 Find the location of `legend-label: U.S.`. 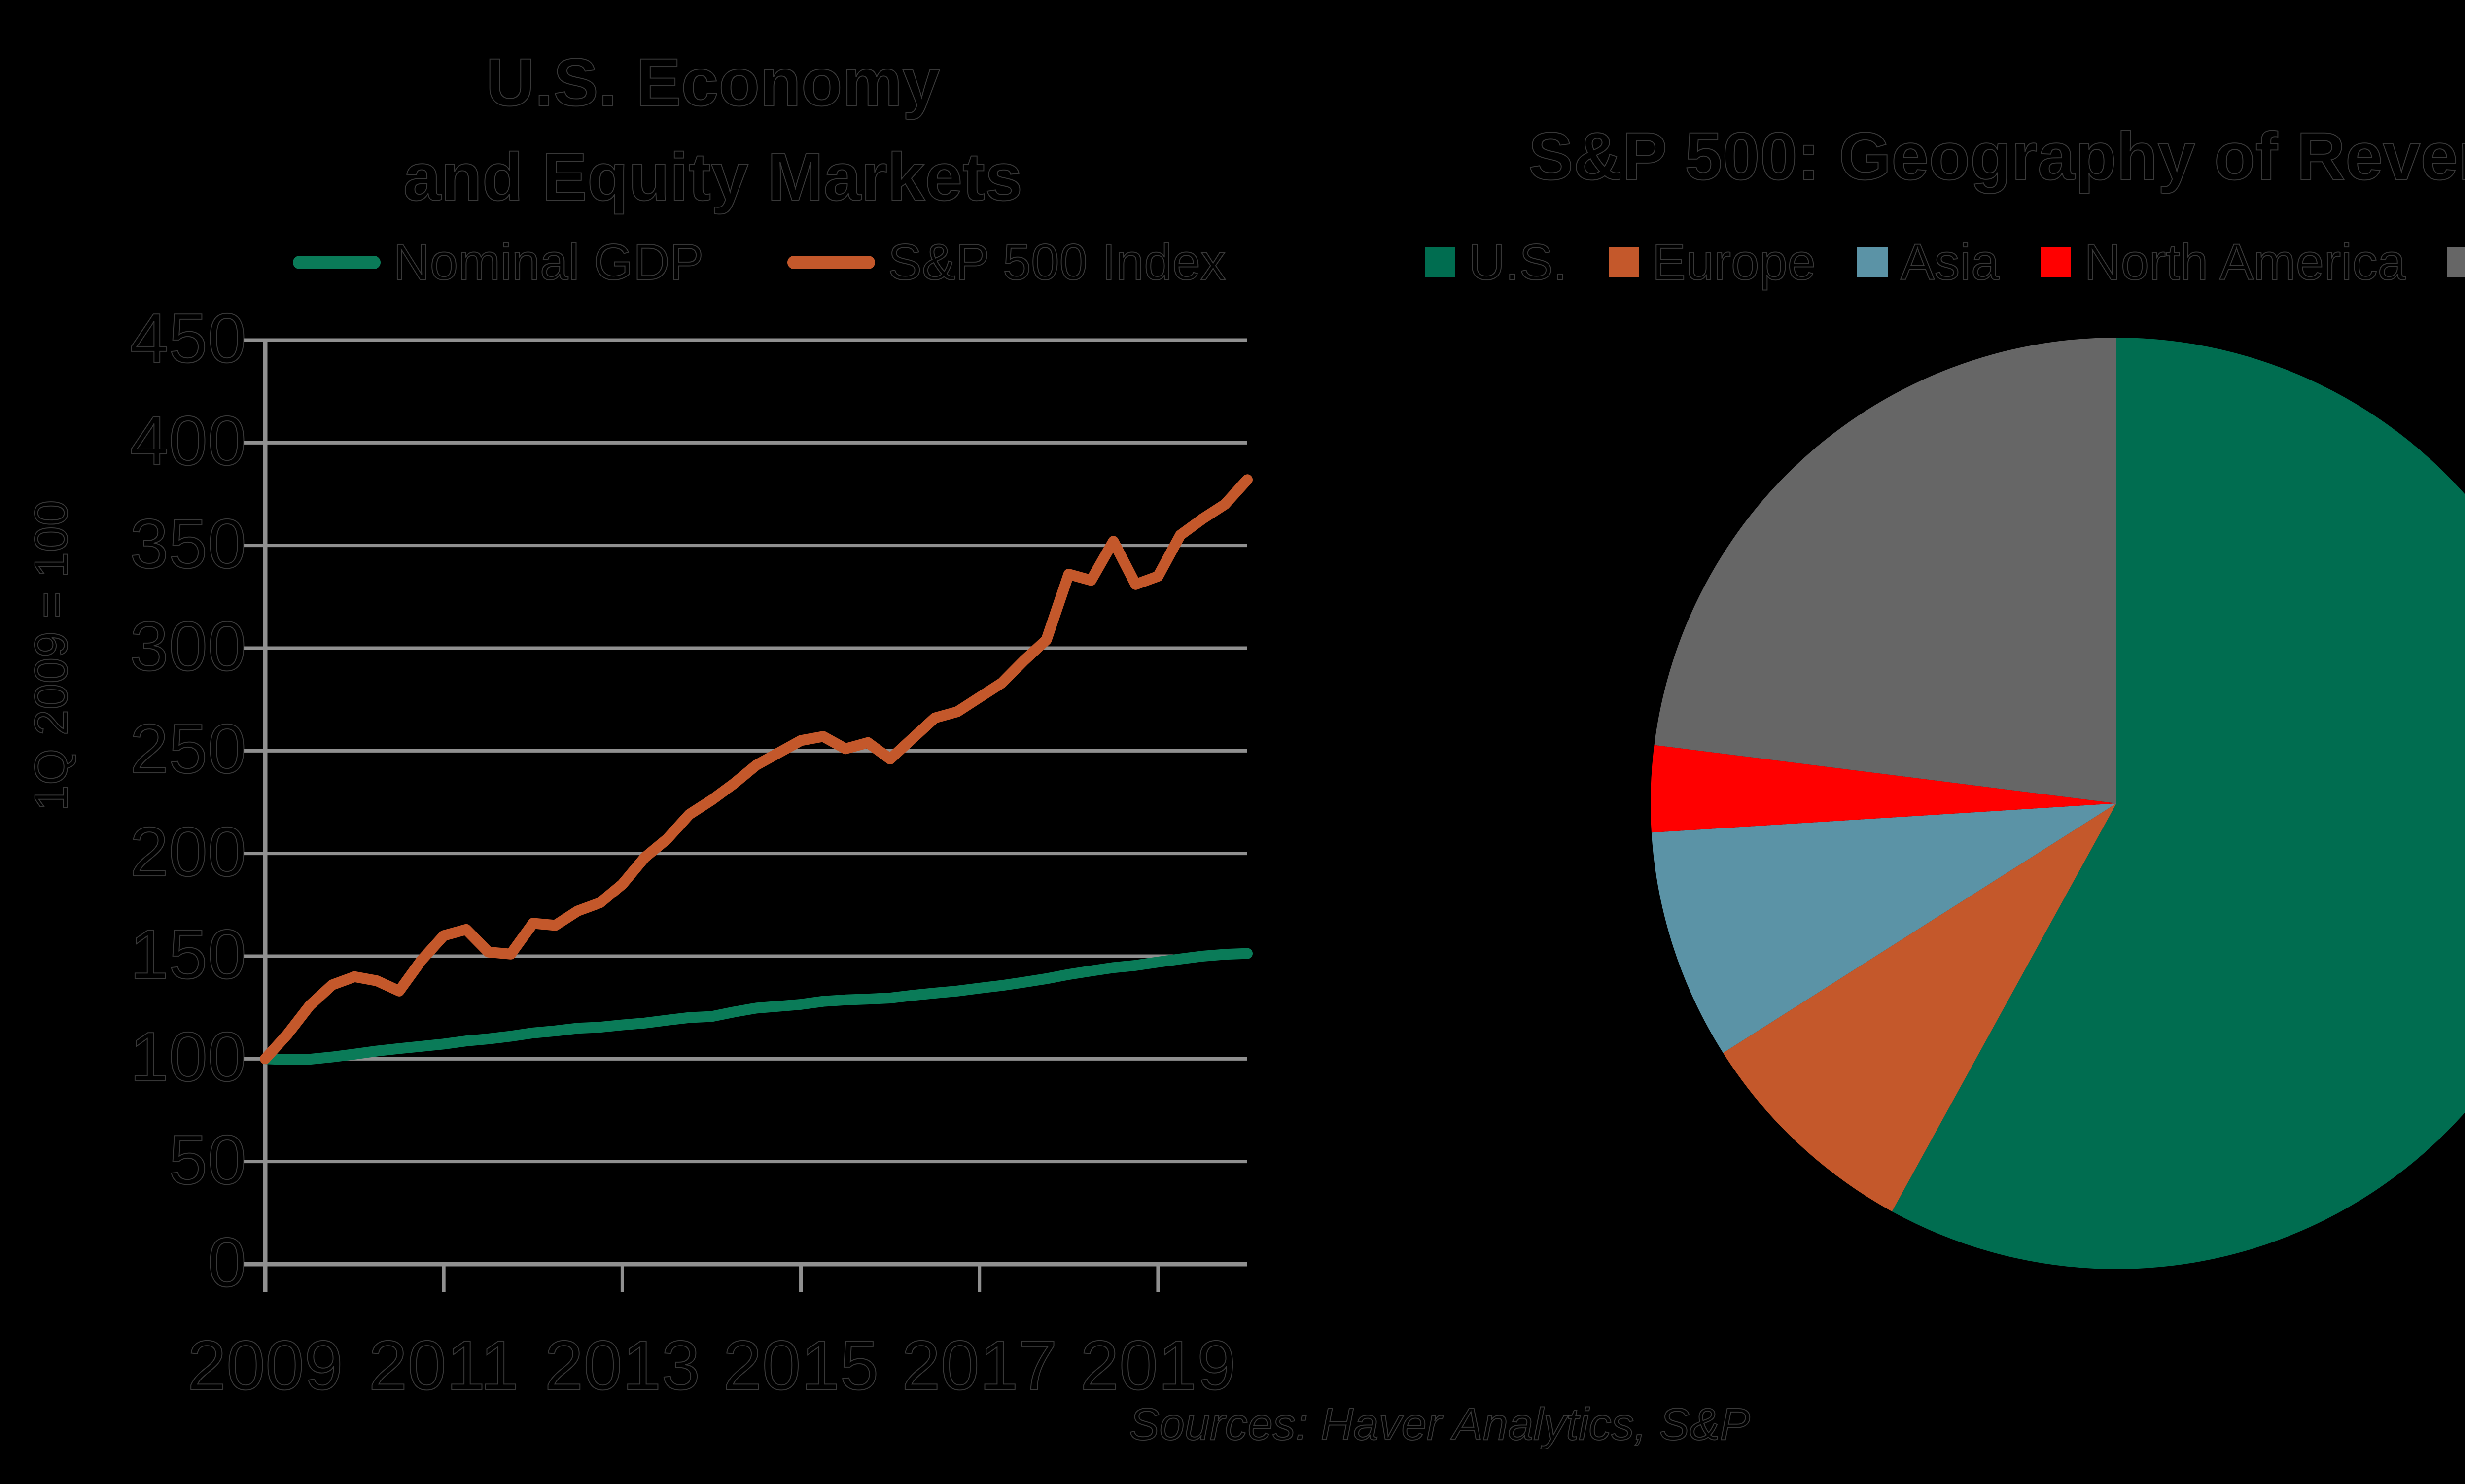

legend-label: U.S. is located at coordinates (1517, 262).